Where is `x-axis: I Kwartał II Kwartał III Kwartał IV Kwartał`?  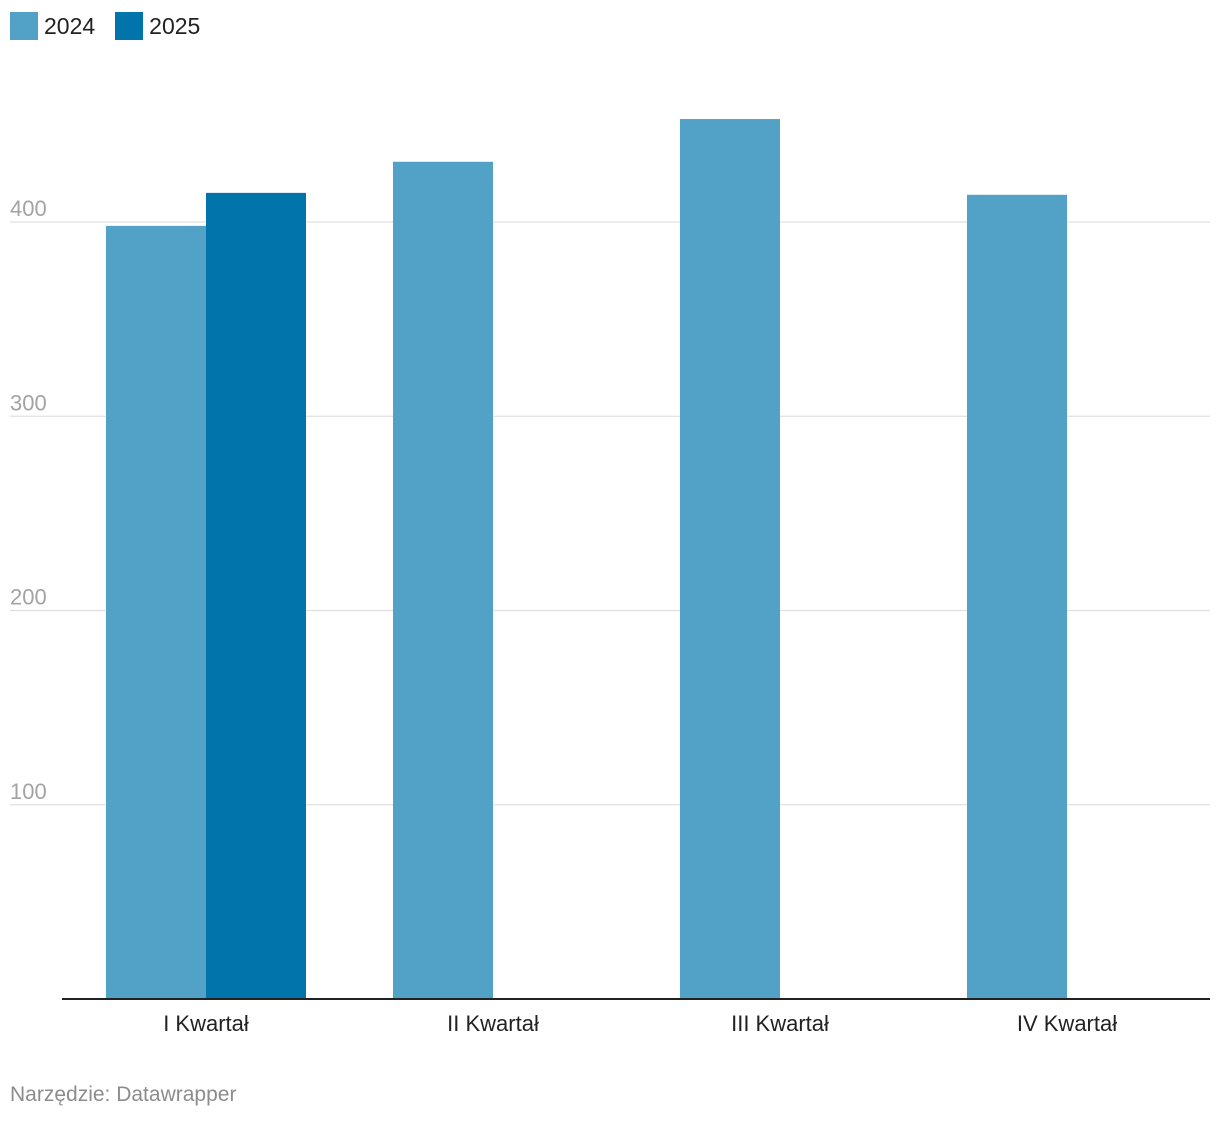 x-axis: I Kwartał II Kwartał III Kwartał IV Kwartał is located at coordinates (636, 1017).